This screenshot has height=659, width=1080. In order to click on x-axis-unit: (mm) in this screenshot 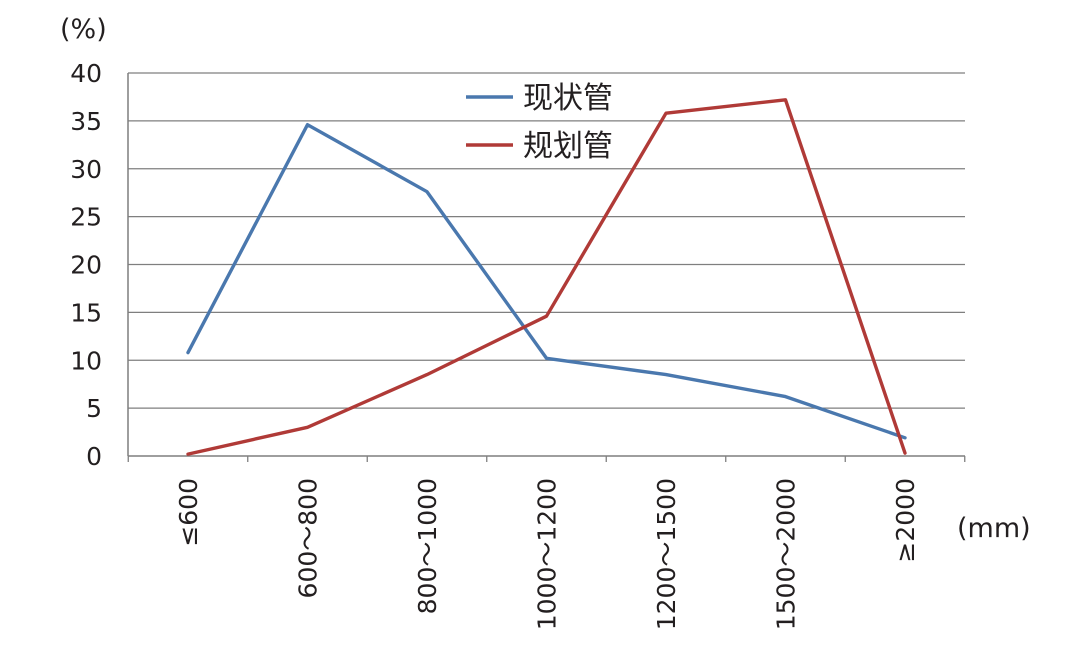, I will do `click(994, 528)`.